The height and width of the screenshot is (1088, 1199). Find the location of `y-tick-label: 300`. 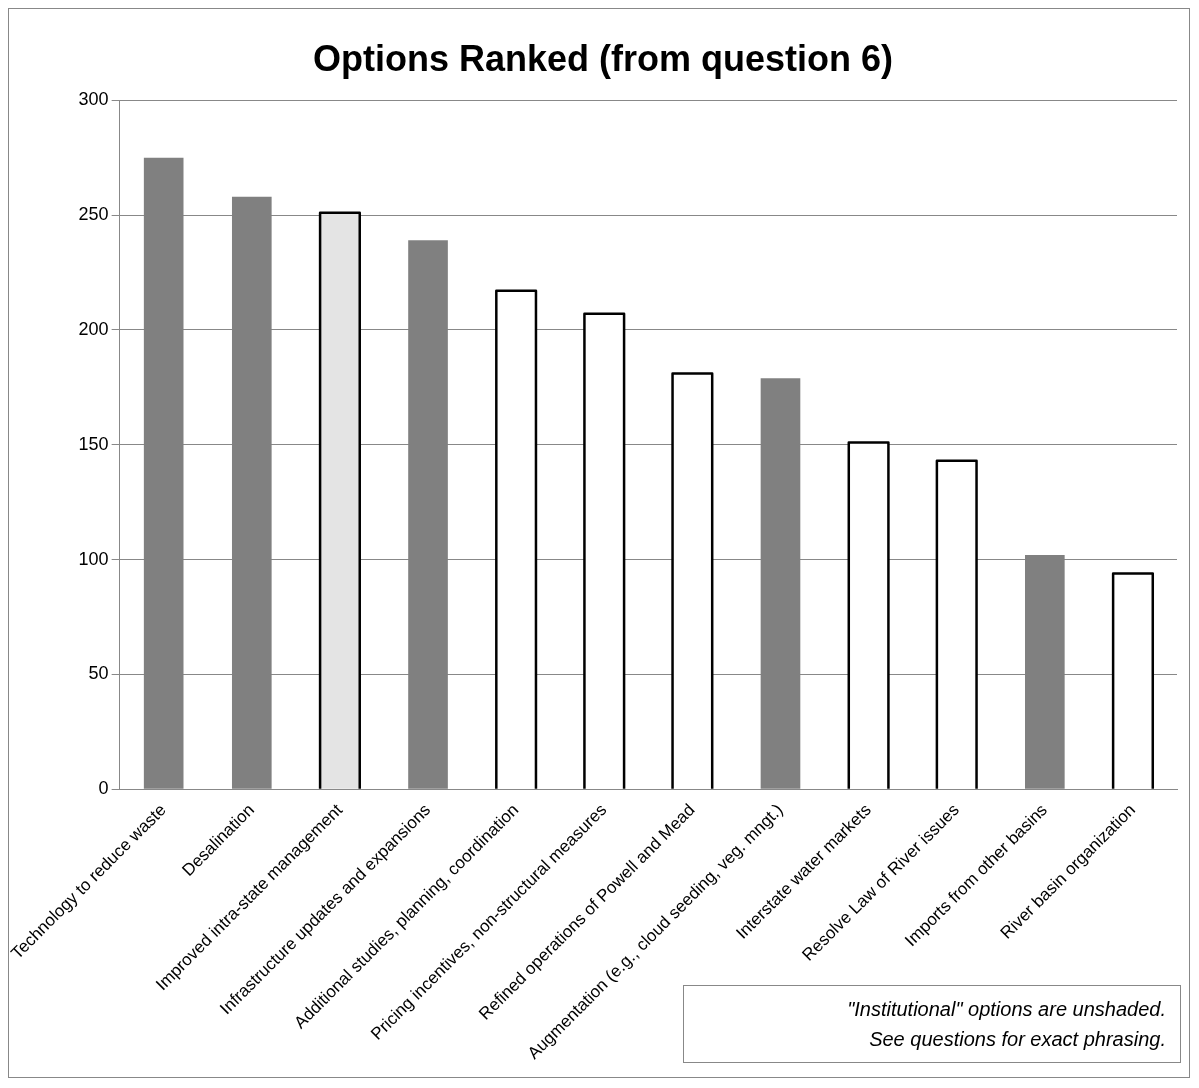

y-tick-label: 300 is located at coordinates (93, 99).